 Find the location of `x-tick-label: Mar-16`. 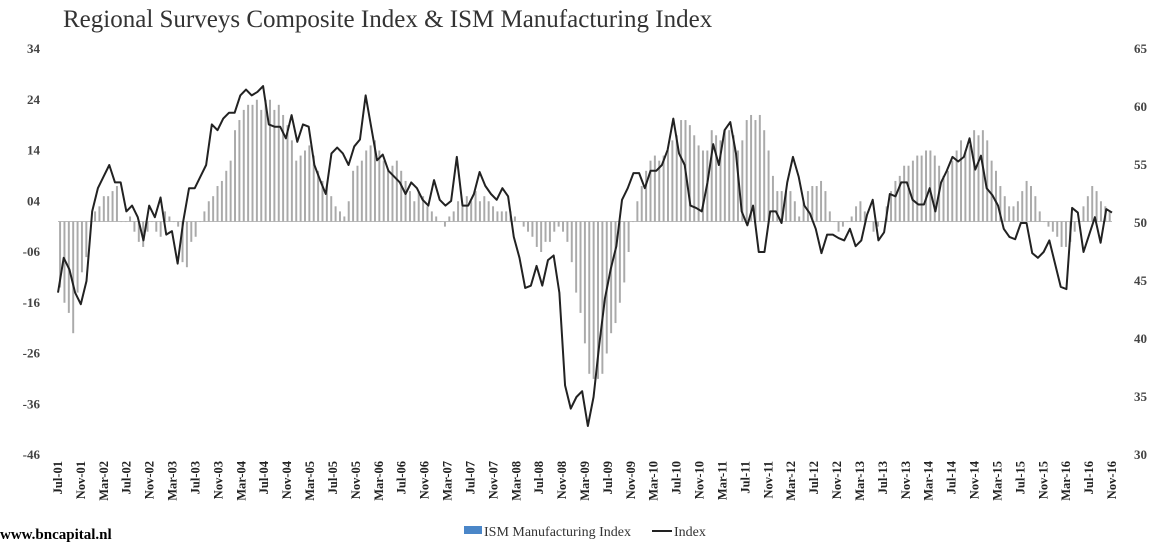

x-tick-label: Mar-16 is located at coordinates (1066, 481).